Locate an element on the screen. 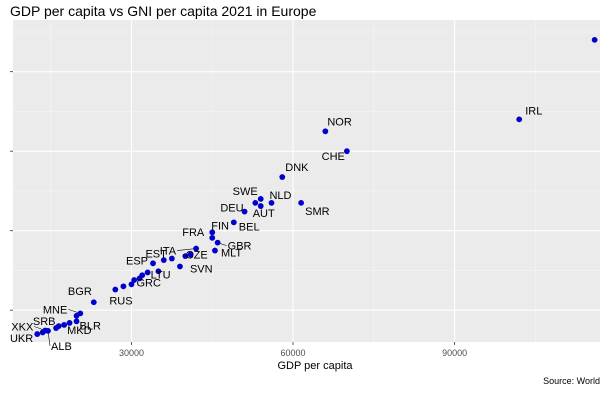 This screenshot has width=600, height=400. point-label-deu: DEU is located at coordinates (231, 209).